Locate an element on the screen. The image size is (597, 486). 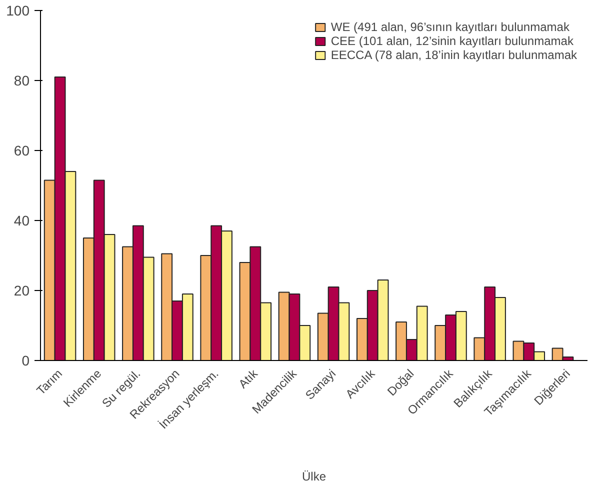
x-axis-title: Ülke is located at coordinates (314, 477).